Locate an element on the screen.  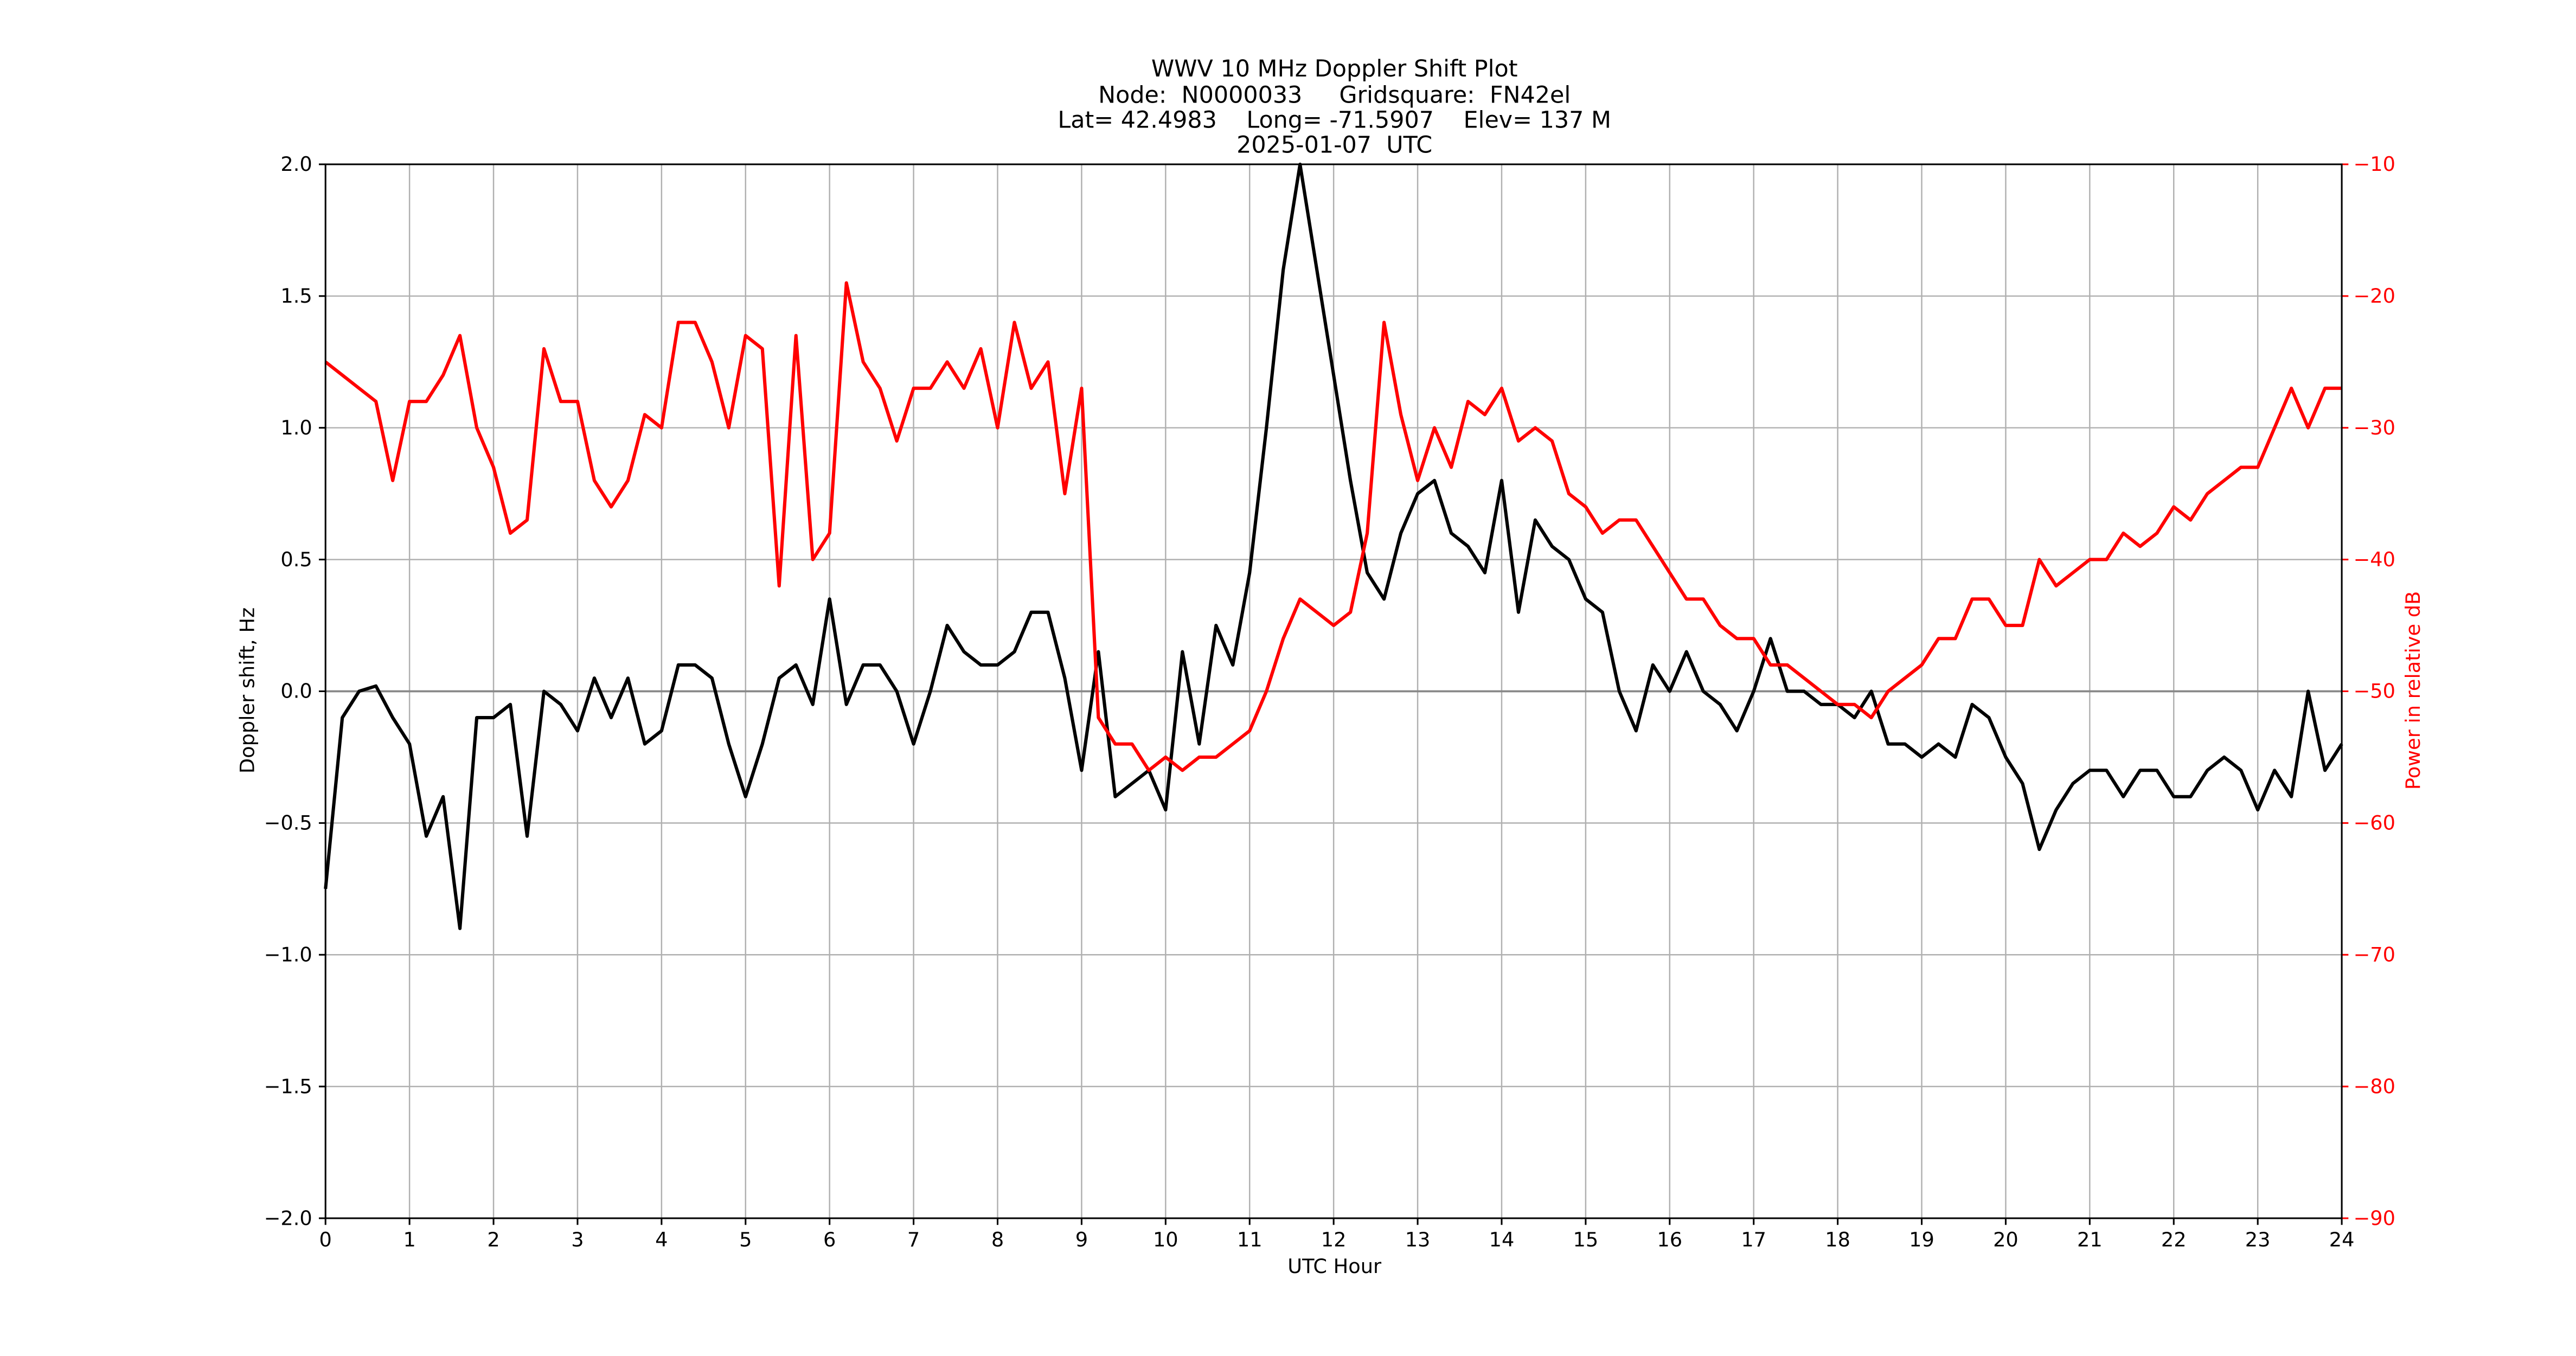
x-axis-label: UTC Hour is located at coordinates (1334, 1266).